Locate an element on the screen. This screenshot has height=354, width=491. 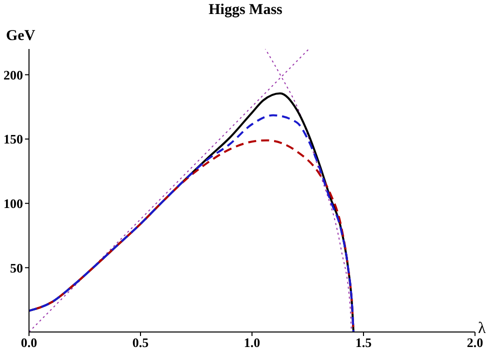
y-tick-label: 50 is located at coordinates (16, 268).